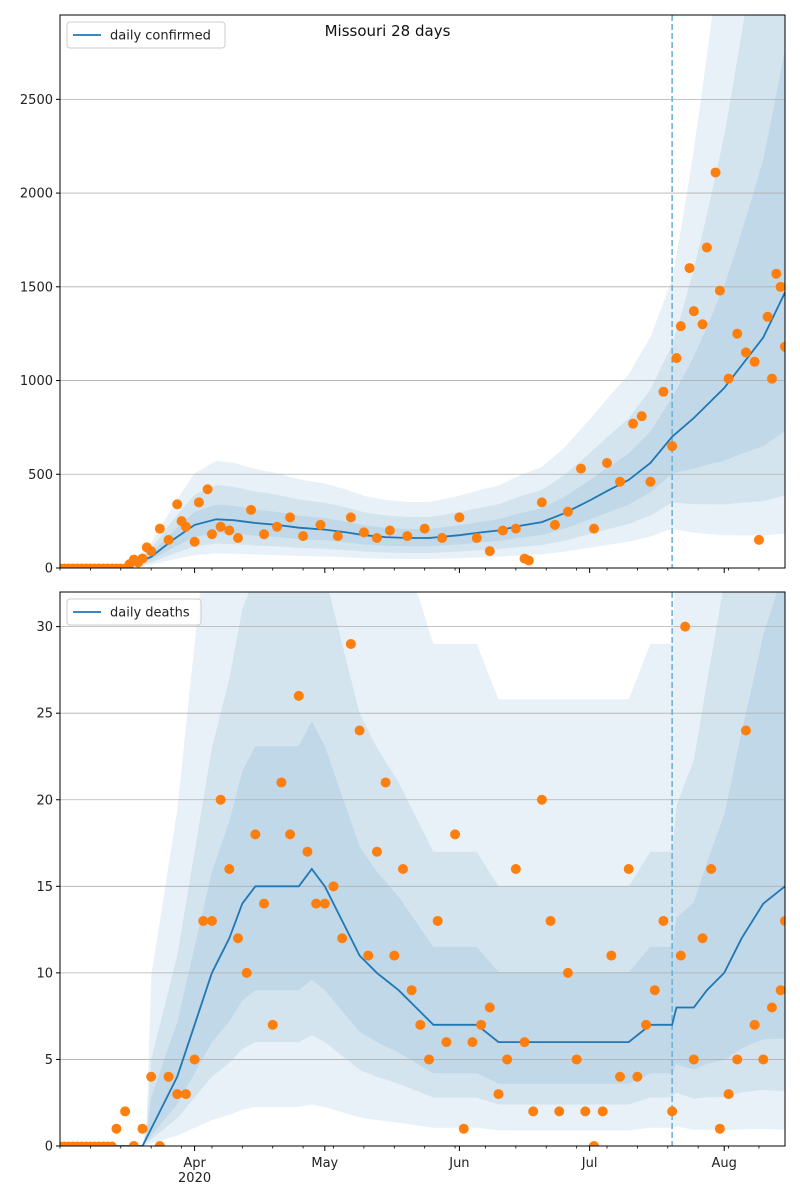  Describe the element at coordinates (44, 973) in the screenshot. I see `y-tick-label: 10` at that location.